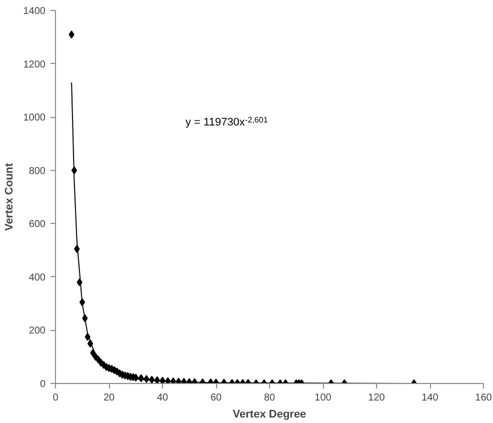  I want to click on x-axis-title: Vertex Degree, so click(269, 414).